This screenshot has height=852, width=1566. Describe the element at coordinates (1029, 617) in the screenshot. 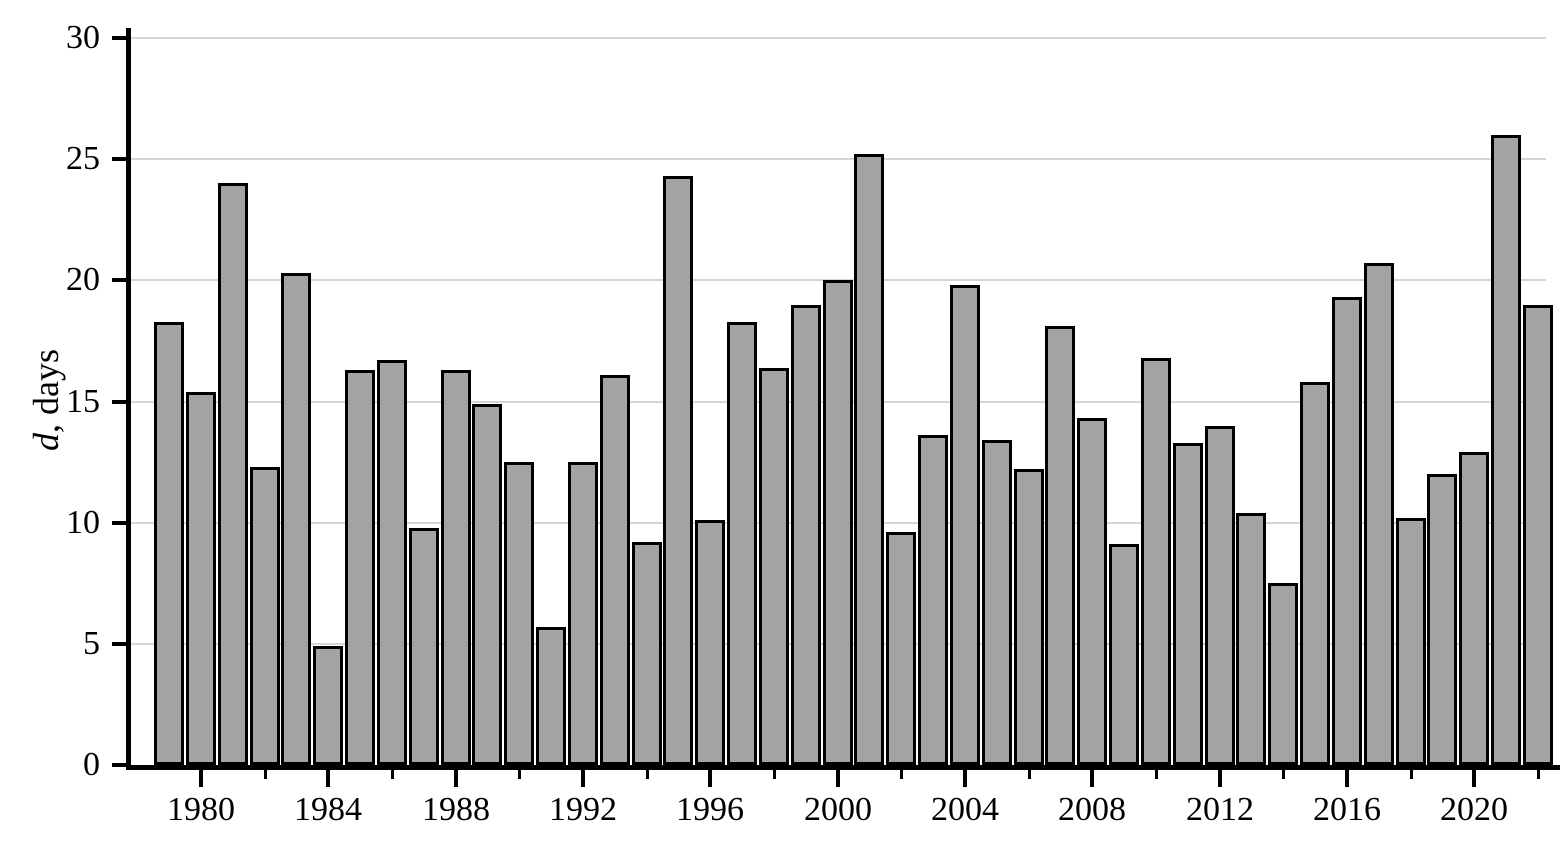

I see `bar-2006` at that location.